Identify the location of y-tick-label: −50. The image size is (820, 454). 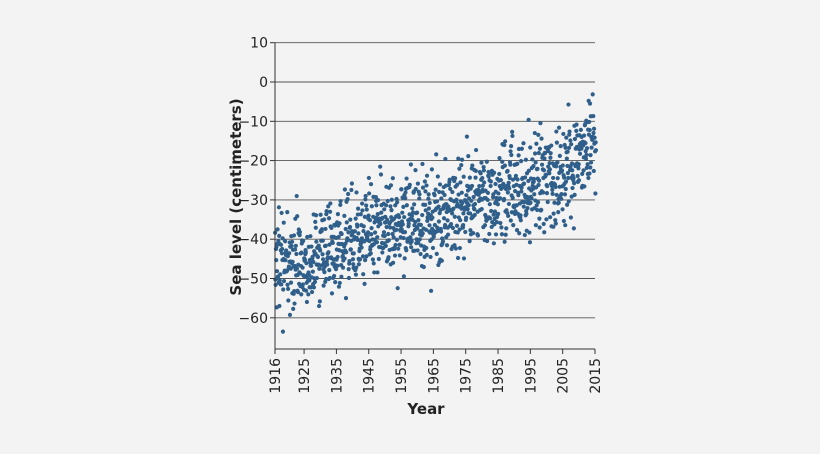
(253, 280).